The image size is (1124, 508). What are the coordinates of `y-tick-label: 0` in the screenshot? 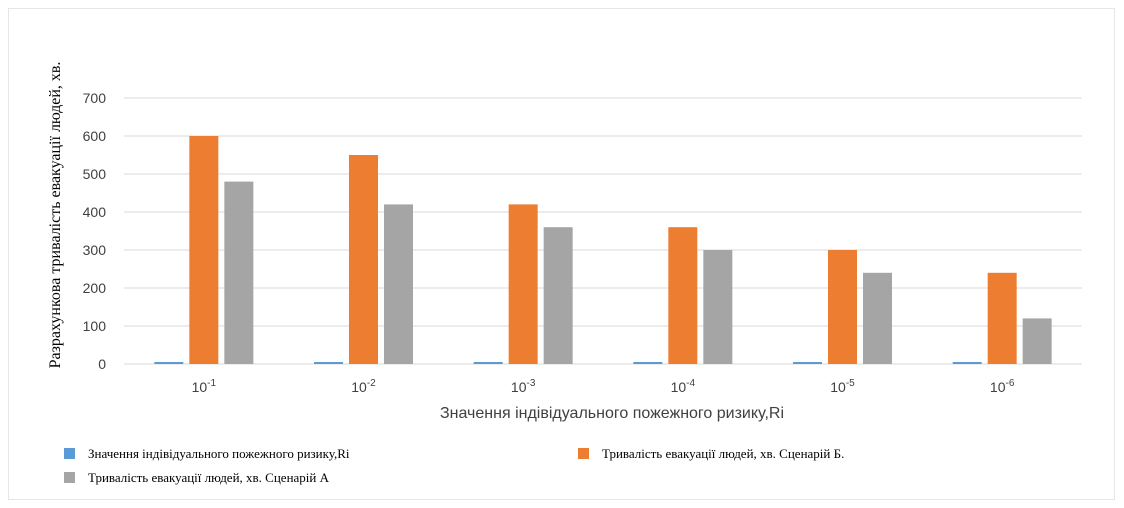 It's located at (102, 364).